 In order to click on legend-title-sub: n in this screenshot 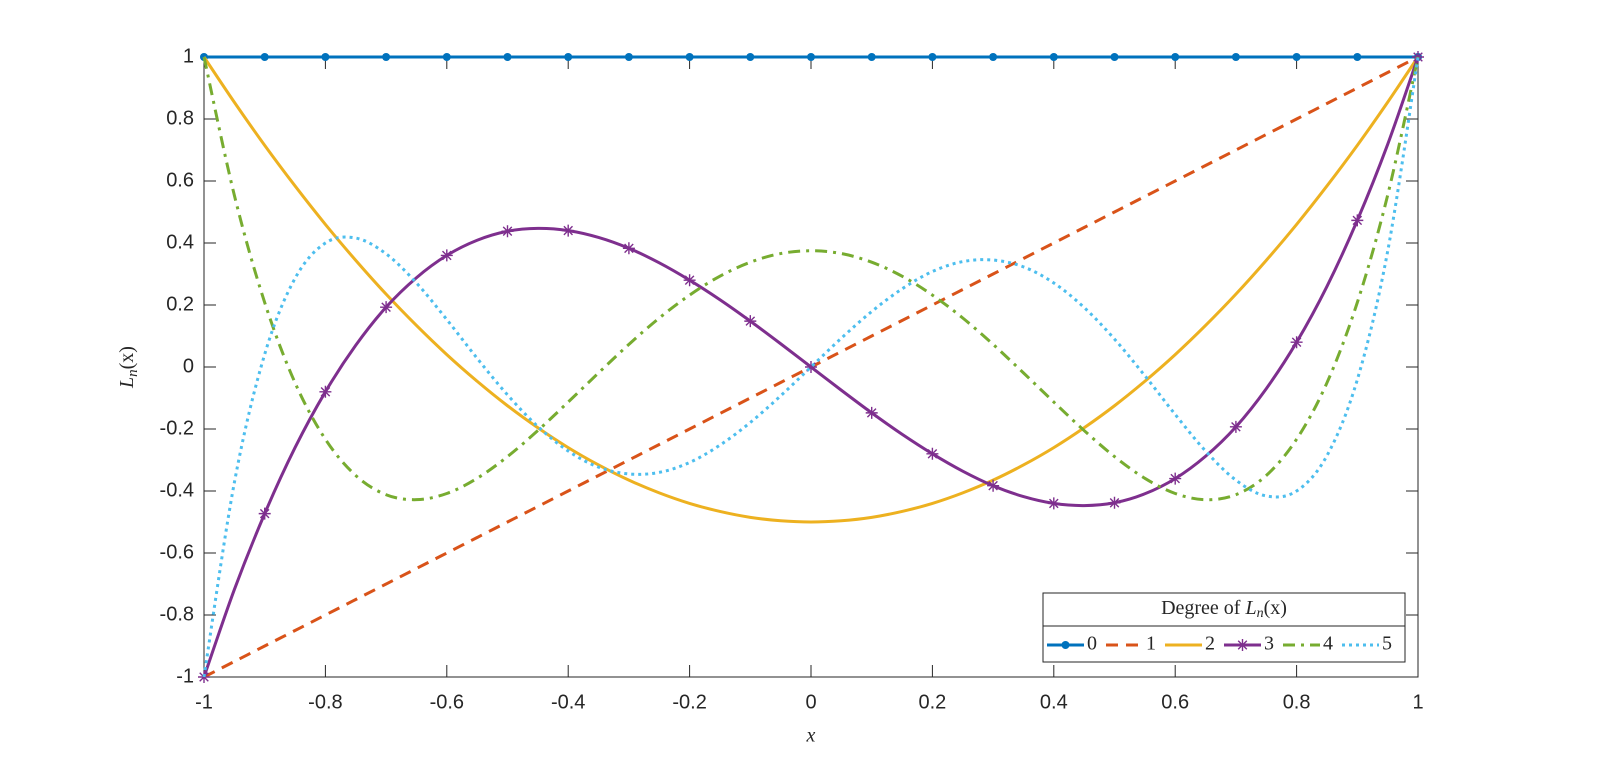, I will do `click(1260, 613)`.